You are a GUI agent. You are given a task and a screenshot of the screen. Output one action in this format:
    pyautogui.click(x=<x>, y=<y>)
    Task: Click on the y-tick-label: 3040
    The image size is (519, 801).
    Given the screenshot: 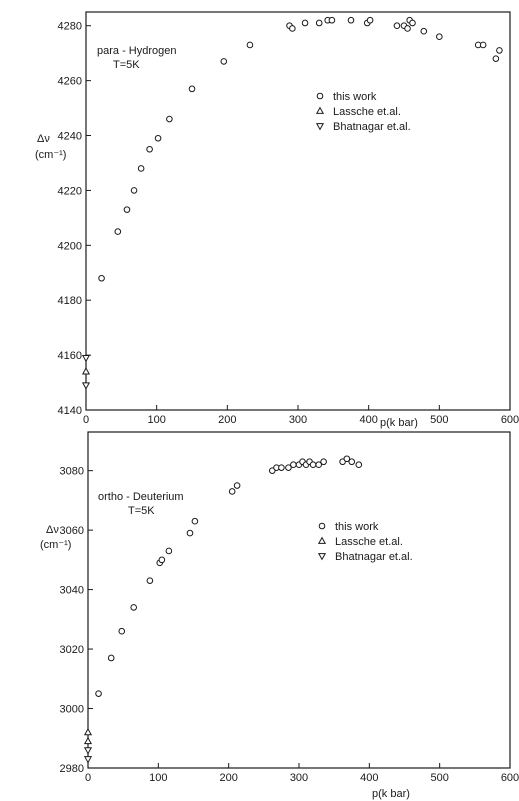 What is the action you would take?
    pyautogui.click(x=72, y=591)
    